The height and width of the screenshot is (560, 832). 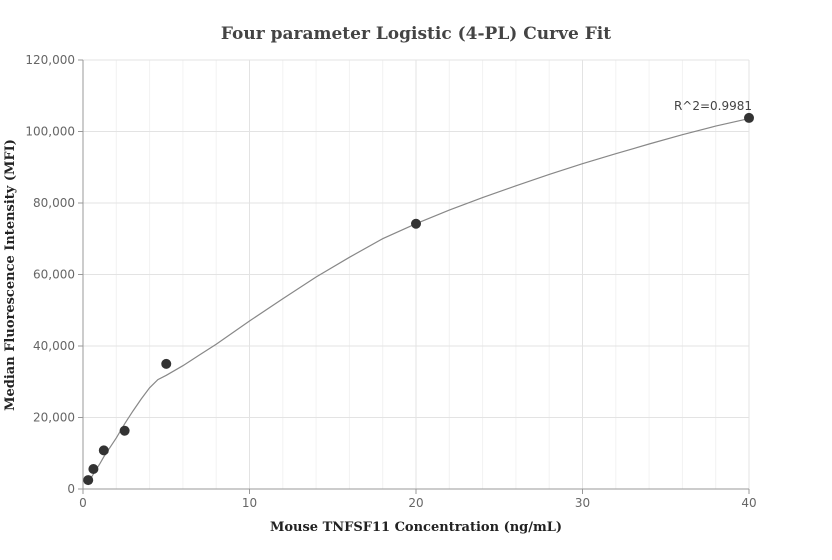 What do you see at coordinates (71, 489) in the screenshot?
I see `y-tick-label: 0` at bounding box center [71, 489].